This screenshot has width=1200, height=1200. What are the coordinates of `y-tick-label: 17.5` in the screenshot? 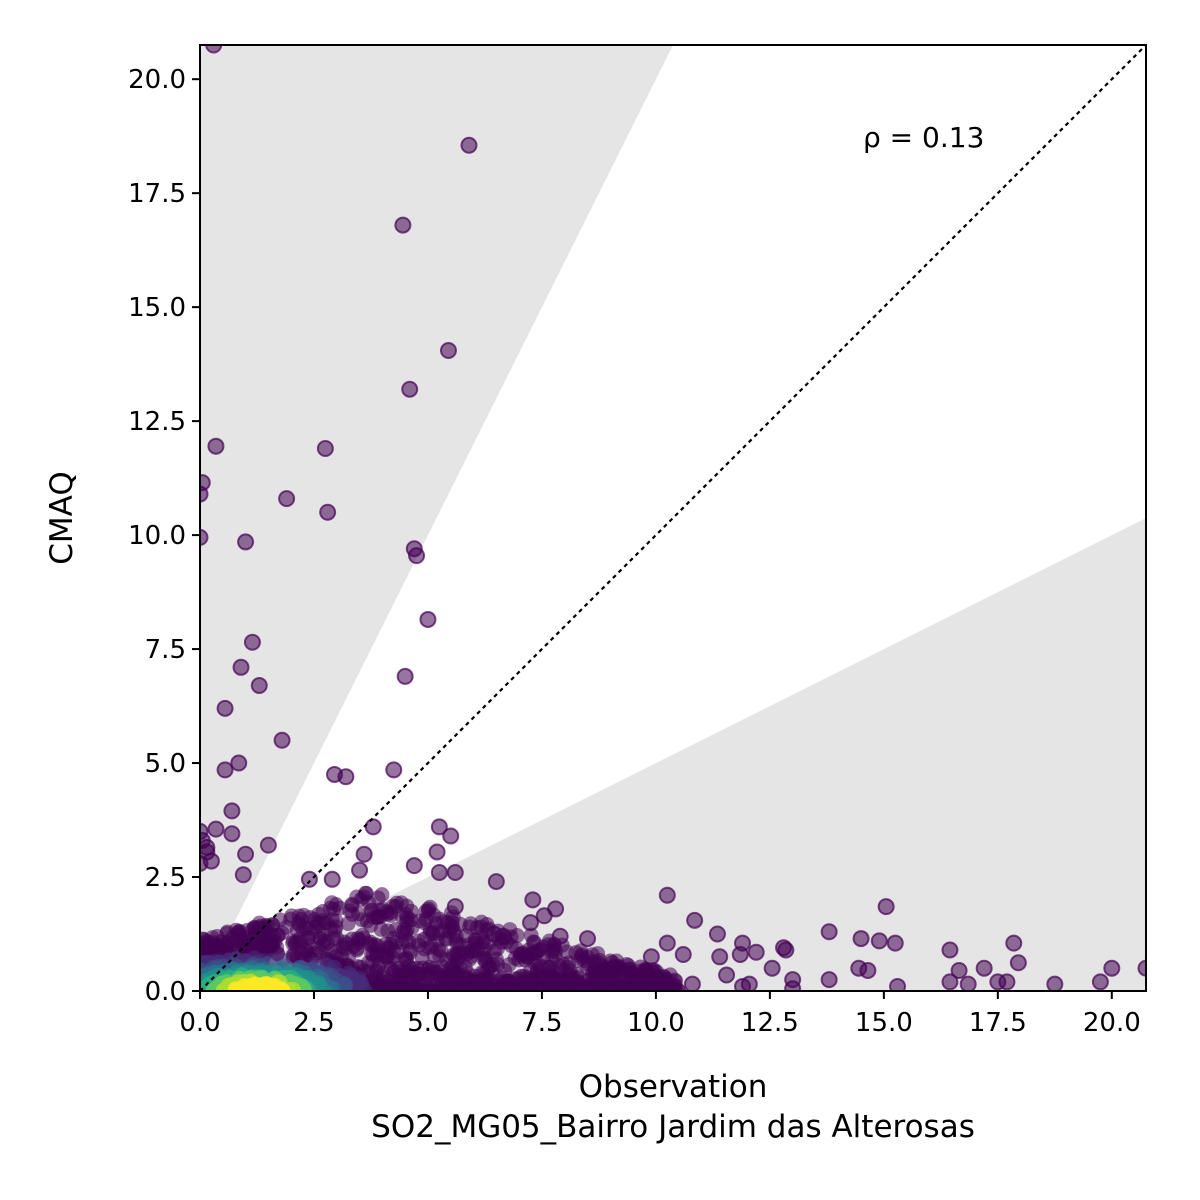 It's located at (157, 194).